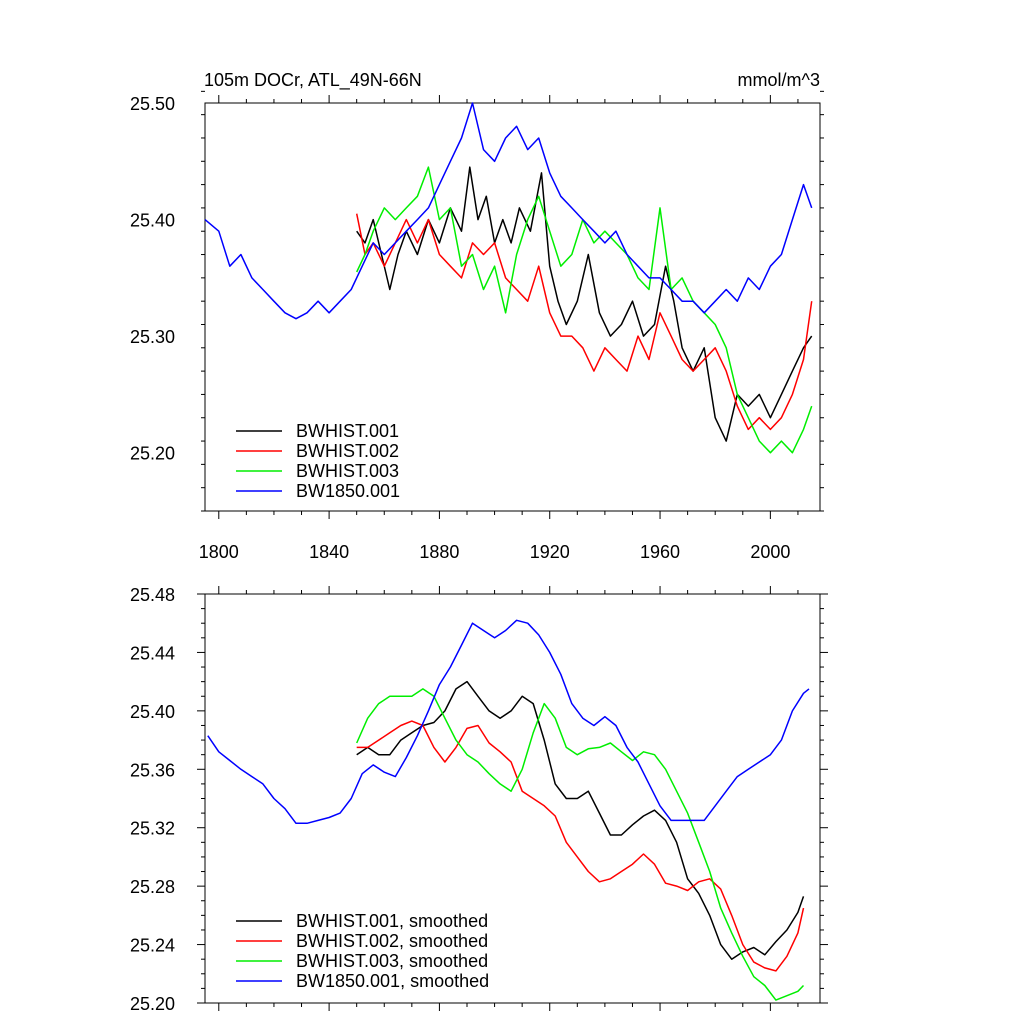  Describe the element at coordinates (329, 552) in the screenshot. I see `x-tick-label: 1840` at that location.